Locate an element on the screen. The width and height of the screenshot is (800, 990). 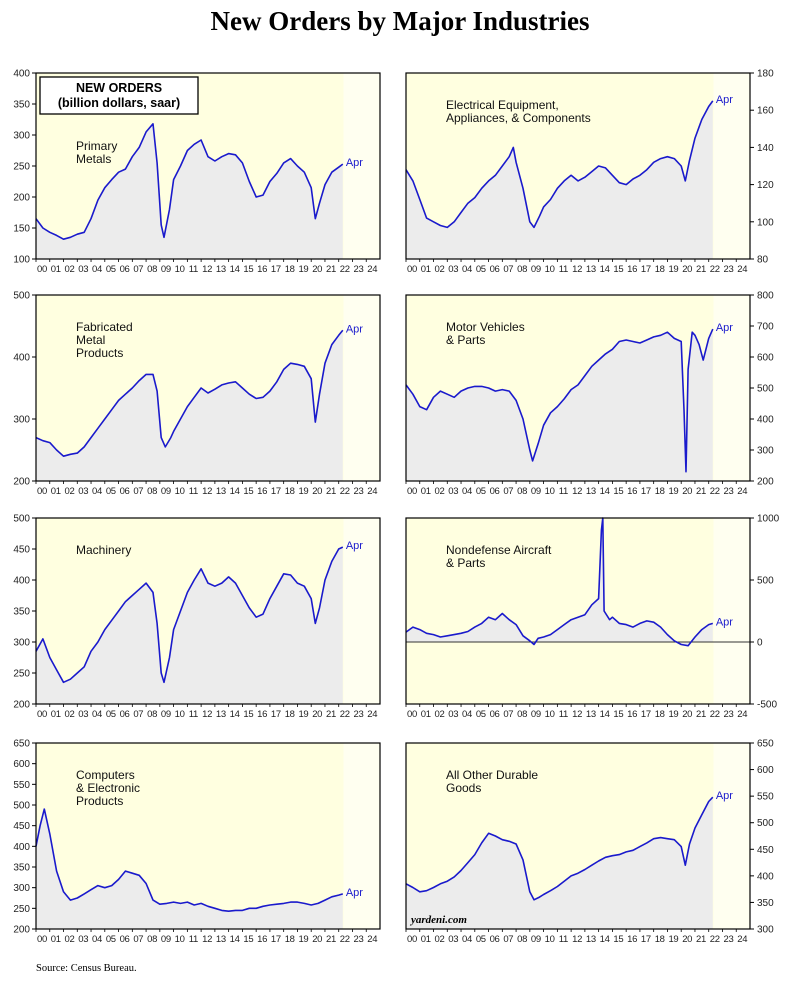
panel-label: Motor Vehicles is located at coordinates (485, 327).